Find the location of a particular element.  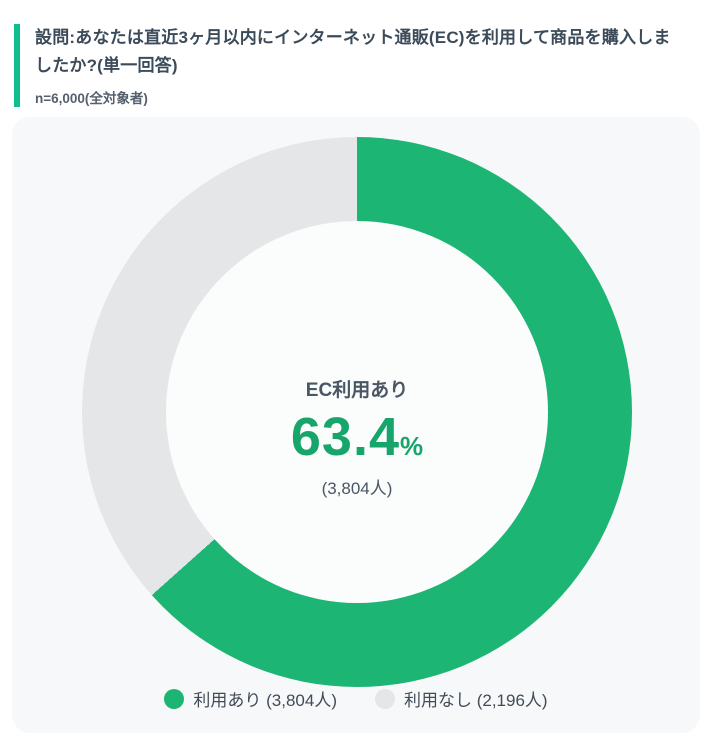

legend-item-not-used: 利用なし (2,196人) is located at coordinates (461, 698).